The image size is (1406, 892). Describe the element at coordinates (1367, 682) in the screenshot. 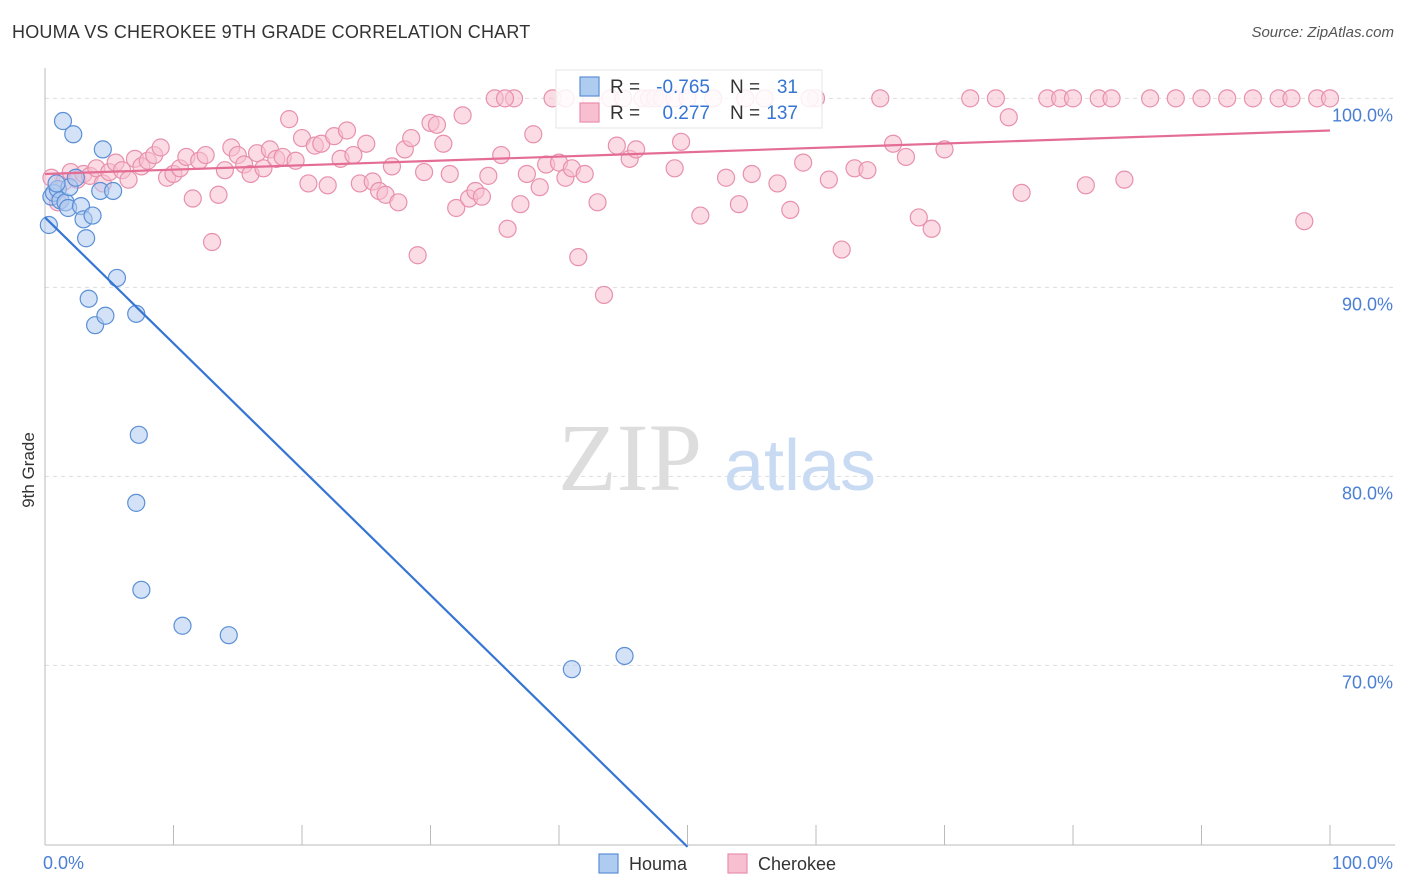

I see `y-tick-label: 70.0%` at that location.